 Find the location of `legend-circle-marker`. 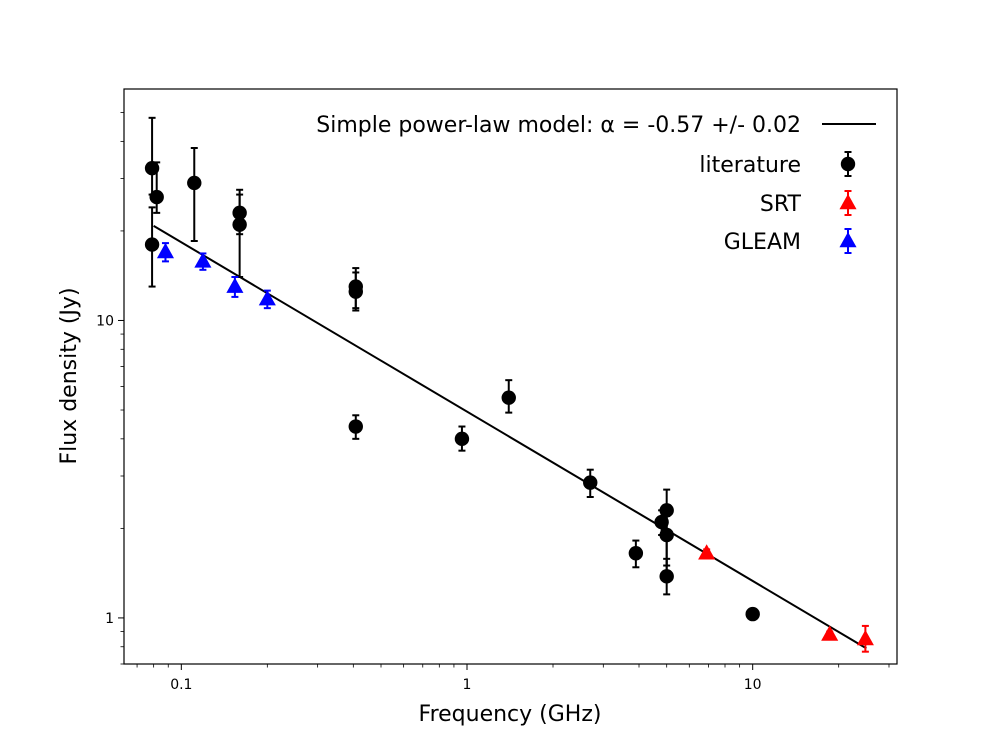

legend-circle-marker is located at coordinates (848, 164).